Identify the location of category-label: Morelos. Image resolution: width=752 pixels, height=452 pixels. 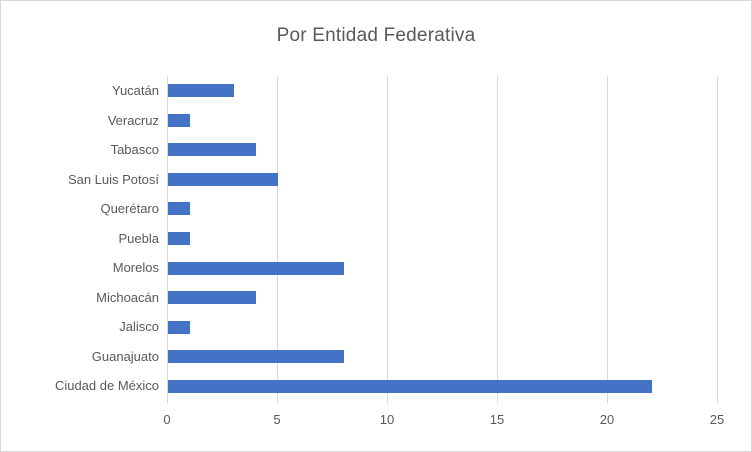
(135, 268).